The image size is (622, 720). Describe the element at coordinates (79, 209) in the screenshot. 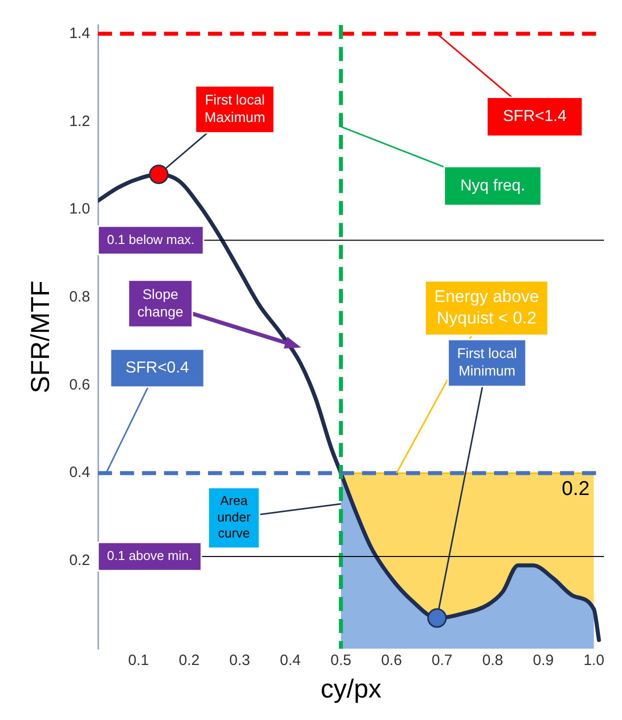

I see `y-tick-label: 1.0` at that location.